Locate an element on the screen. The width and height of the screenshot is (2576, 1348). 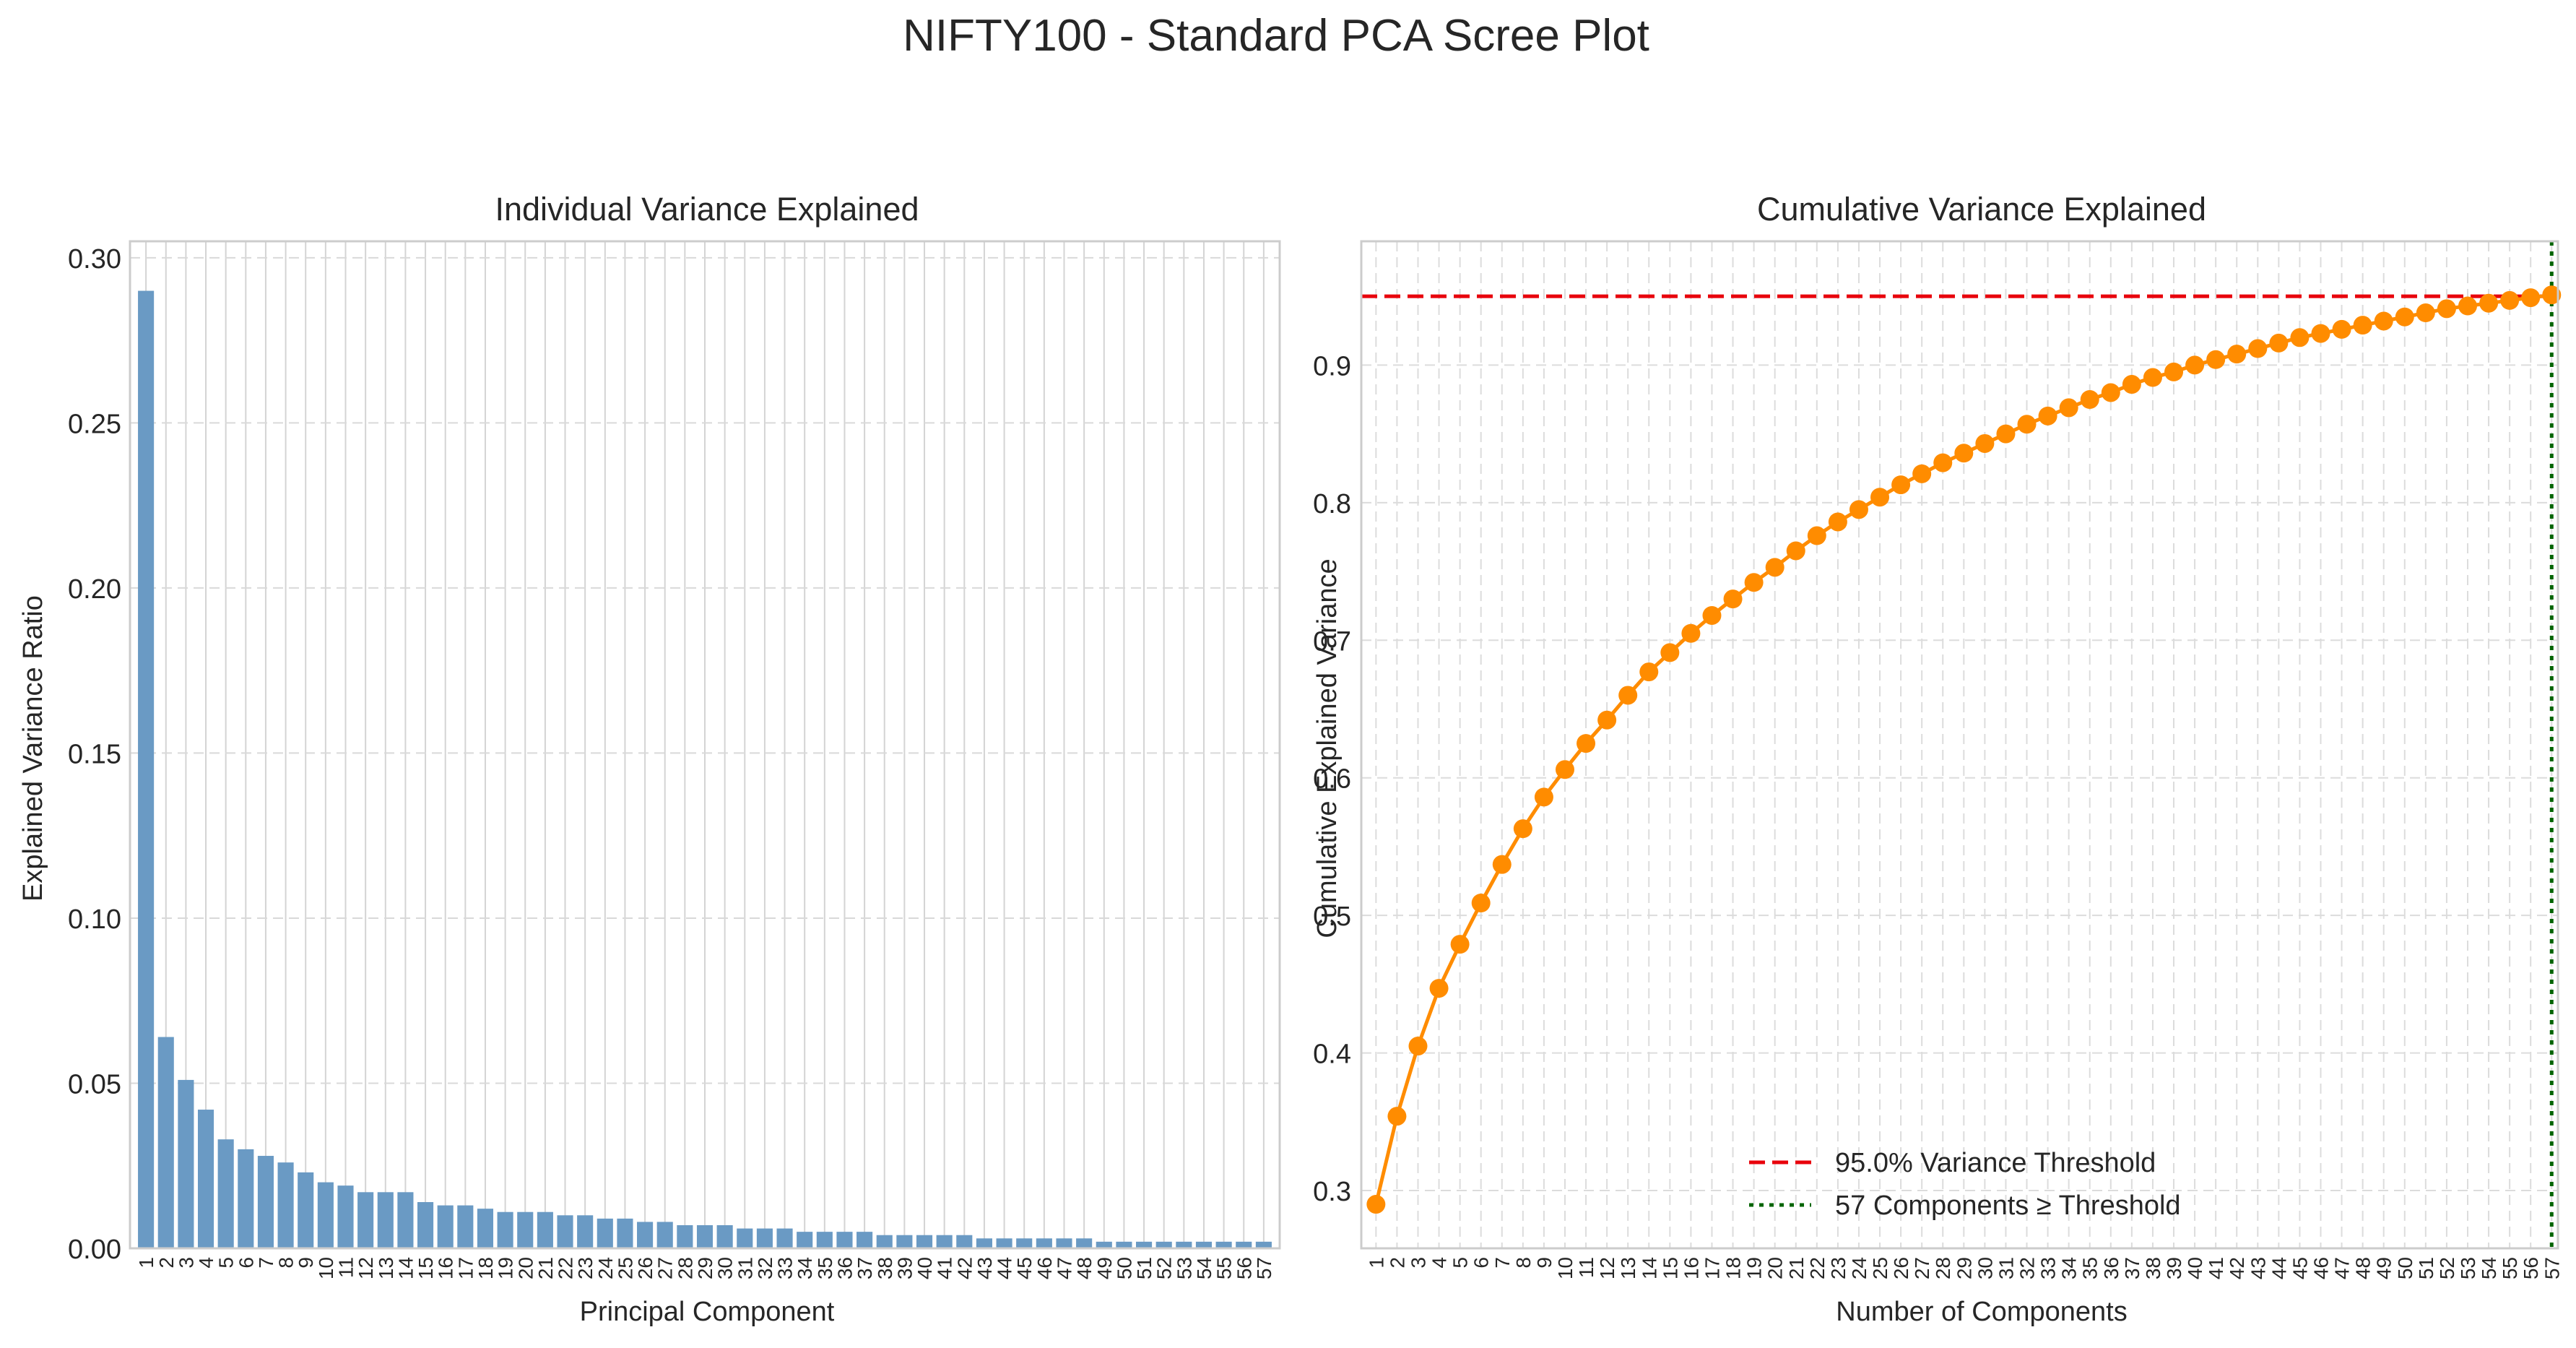
x-tick-label: 4 is located at coordinates (1439, 1263).